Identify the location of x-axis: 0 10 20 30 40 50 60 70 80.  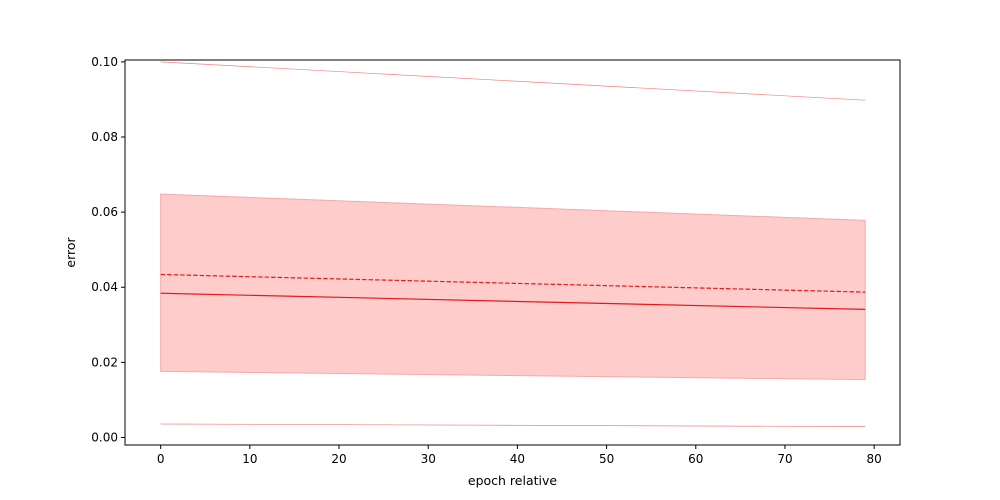
(519, 455).